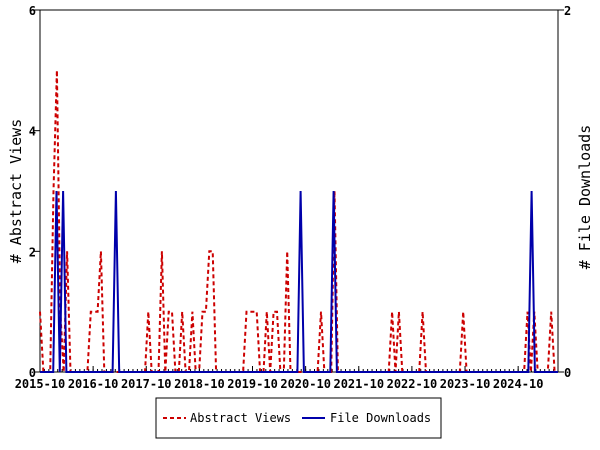  I want to click on x-tick-label: 2023-10, so click(465, 384).